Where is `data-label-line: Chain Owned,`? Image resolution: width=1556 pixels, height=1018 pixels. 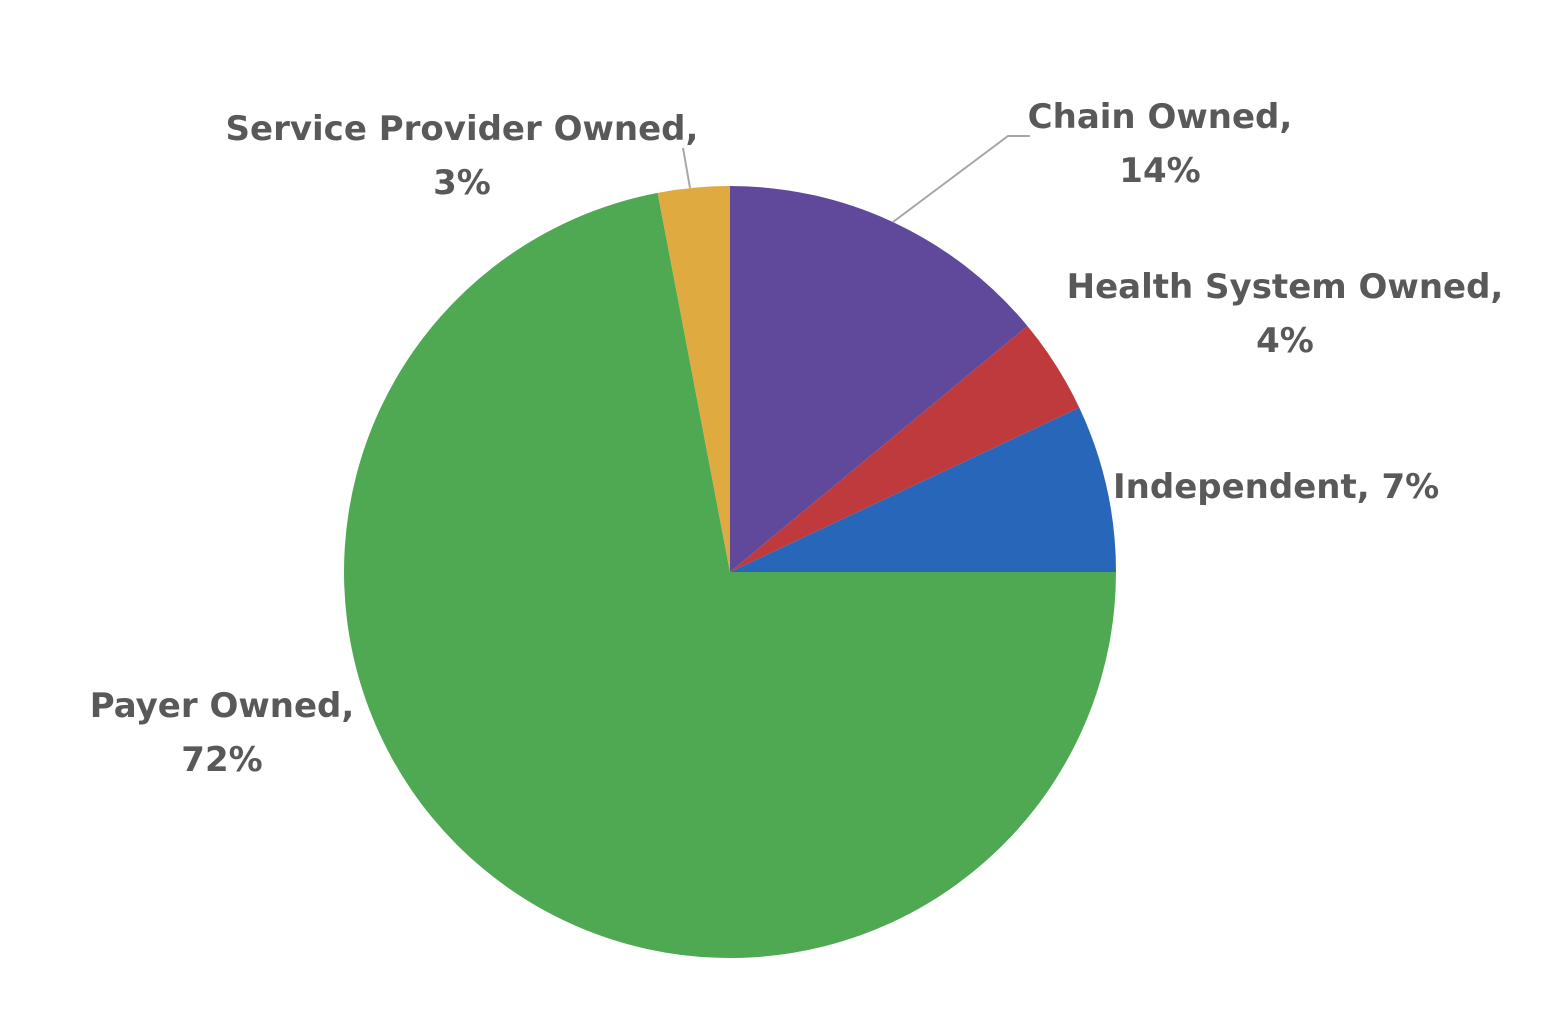 data-label-line: Chain Owned, is located at coordinates (1160, 117).